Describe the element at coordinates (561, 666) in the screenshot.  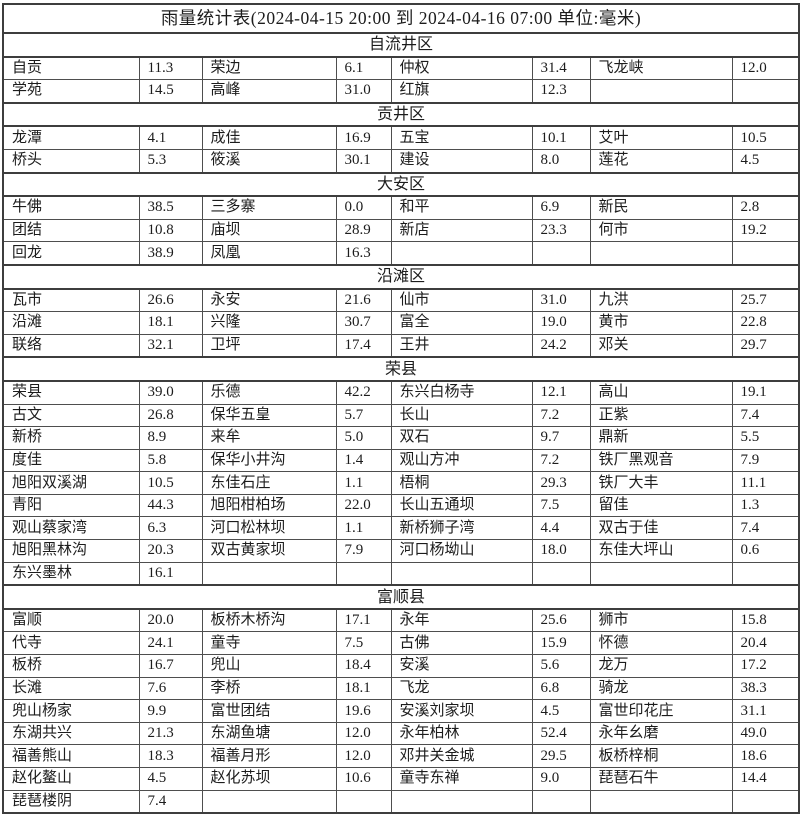
I see `rain-value-cell: 5.6` at that location.